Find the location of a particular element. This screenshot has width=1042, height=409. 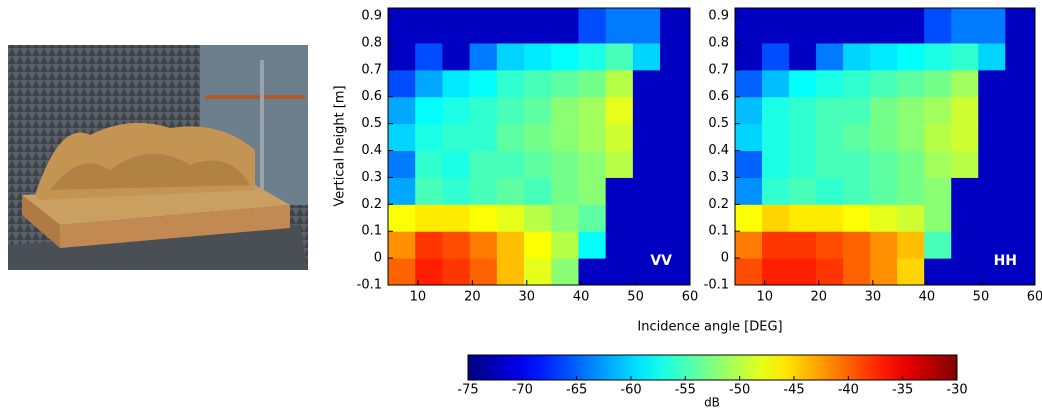

y-tick-label: 0.1 is located at coordinates (718, 231).